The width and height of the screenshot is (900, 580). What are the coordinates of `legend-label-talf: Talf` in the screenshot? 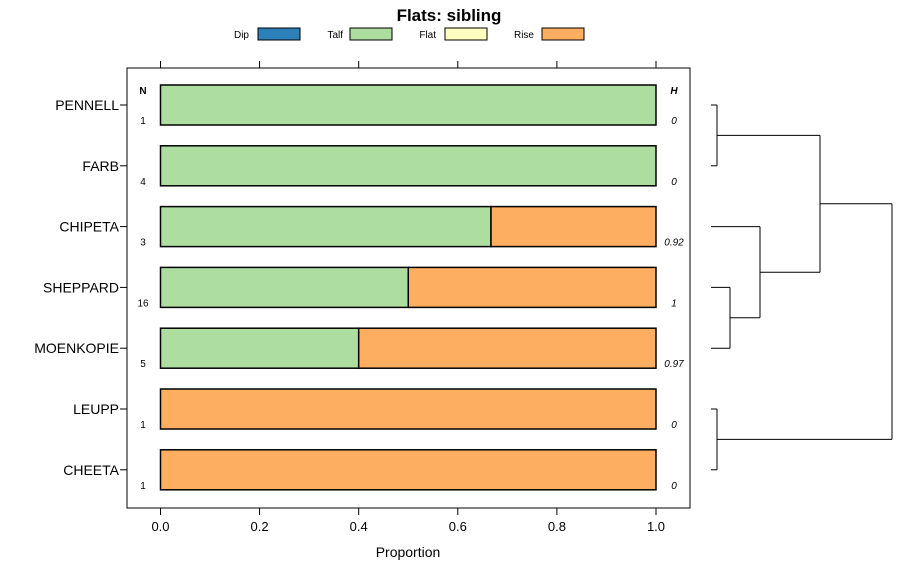 It's located at (335, 35).